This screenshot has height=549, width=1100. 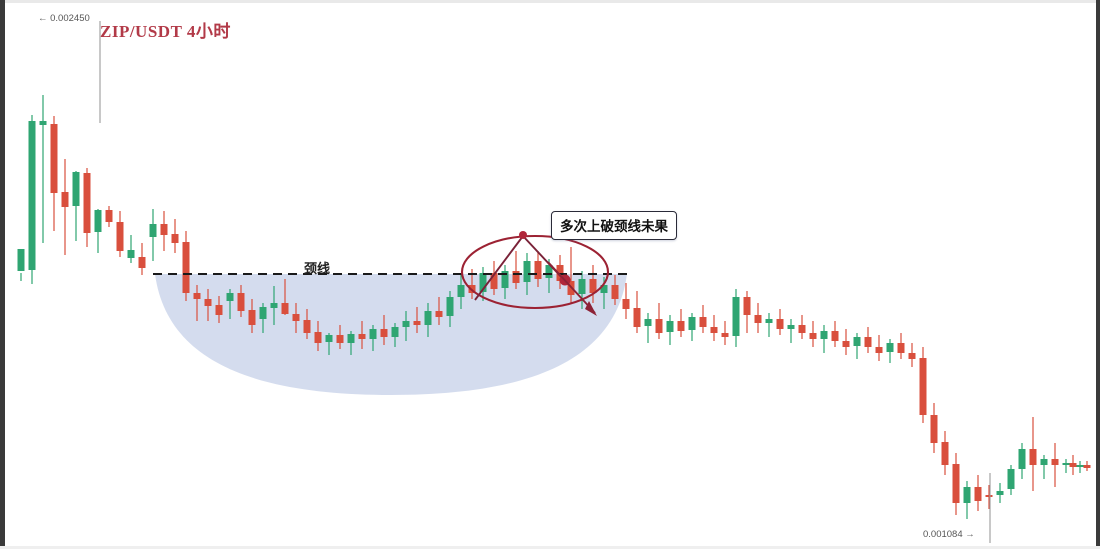 I want to click on failed-breakout-ellipse, so click(x=535, y=272).